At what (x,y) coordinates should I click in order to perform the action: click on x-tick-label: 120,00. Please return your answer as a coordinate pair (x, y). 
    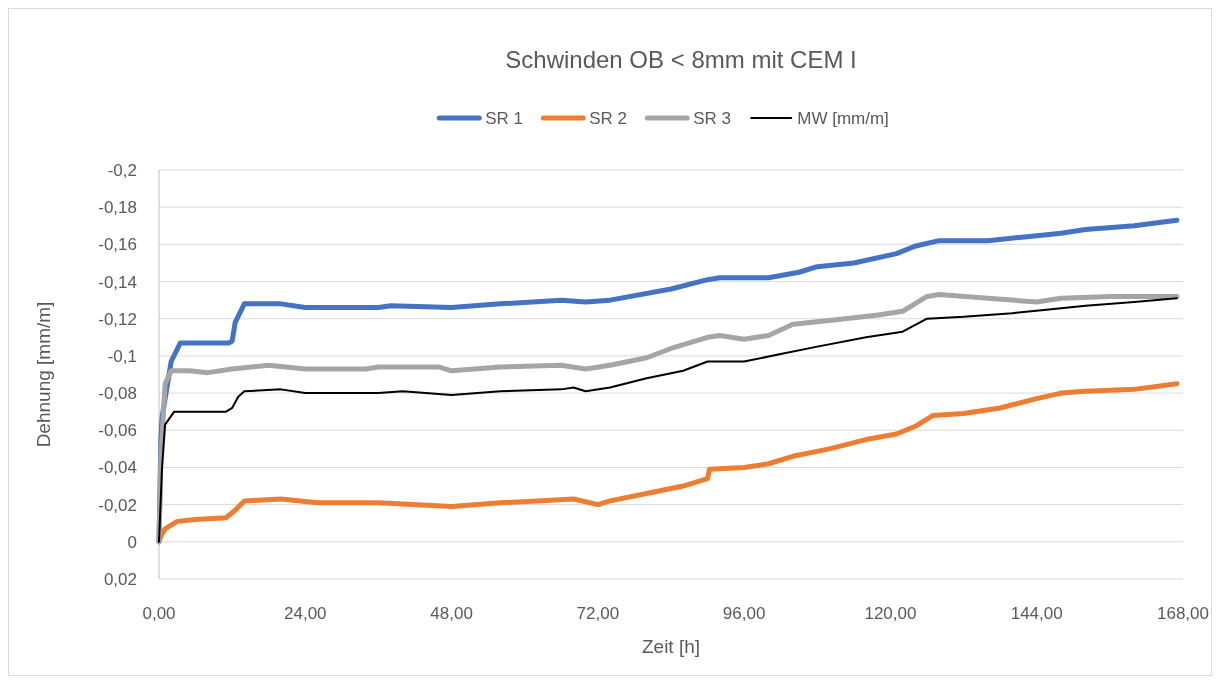
    Looking at the image, I should click on (890, 613).